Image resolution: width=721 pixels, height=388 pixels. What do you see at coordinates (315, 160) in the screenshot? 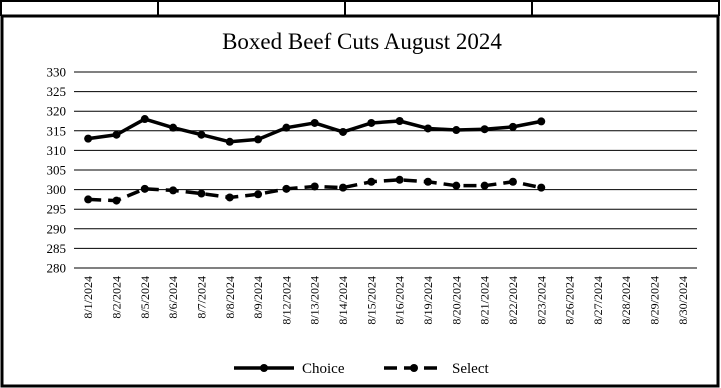
I see `series-lines` at bounding box center [315, 160].